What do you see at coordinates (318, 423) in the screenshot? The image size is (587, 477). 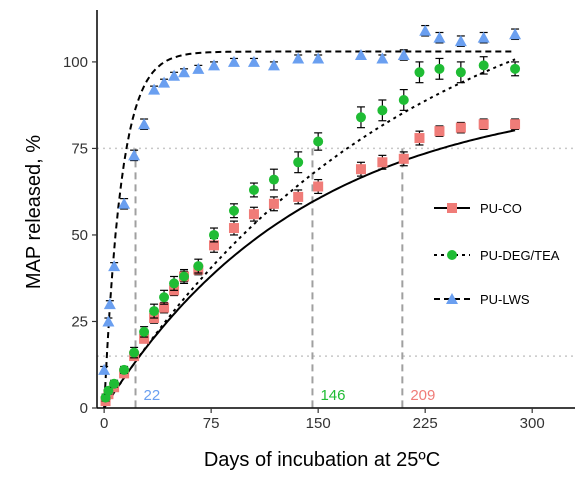 I see `x-tick-label: 150` at bounding box center [318, 423].